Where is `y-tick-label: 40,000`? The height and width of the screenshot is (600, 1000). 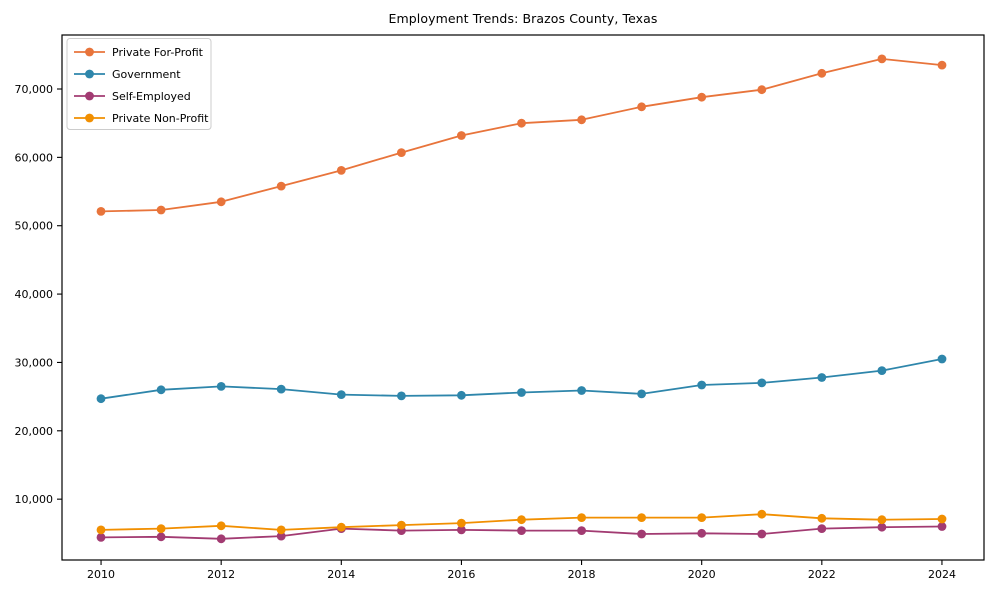
y-tick-label: 40,000 is located at coordinates (34, 294).